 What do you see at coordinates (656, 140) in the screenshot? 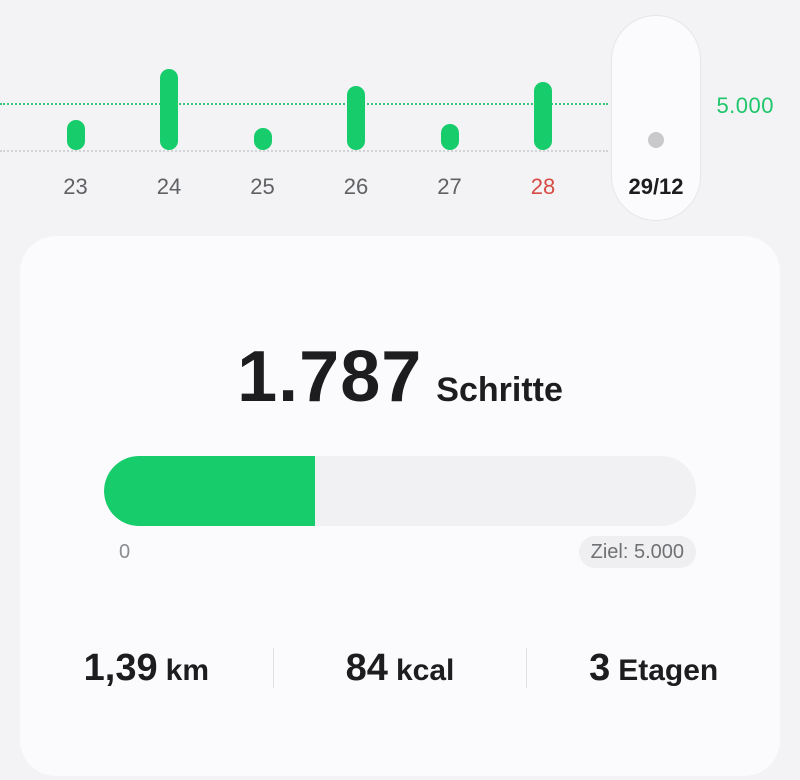
I see `selected-day-dot` at bounding box center [656, 140].